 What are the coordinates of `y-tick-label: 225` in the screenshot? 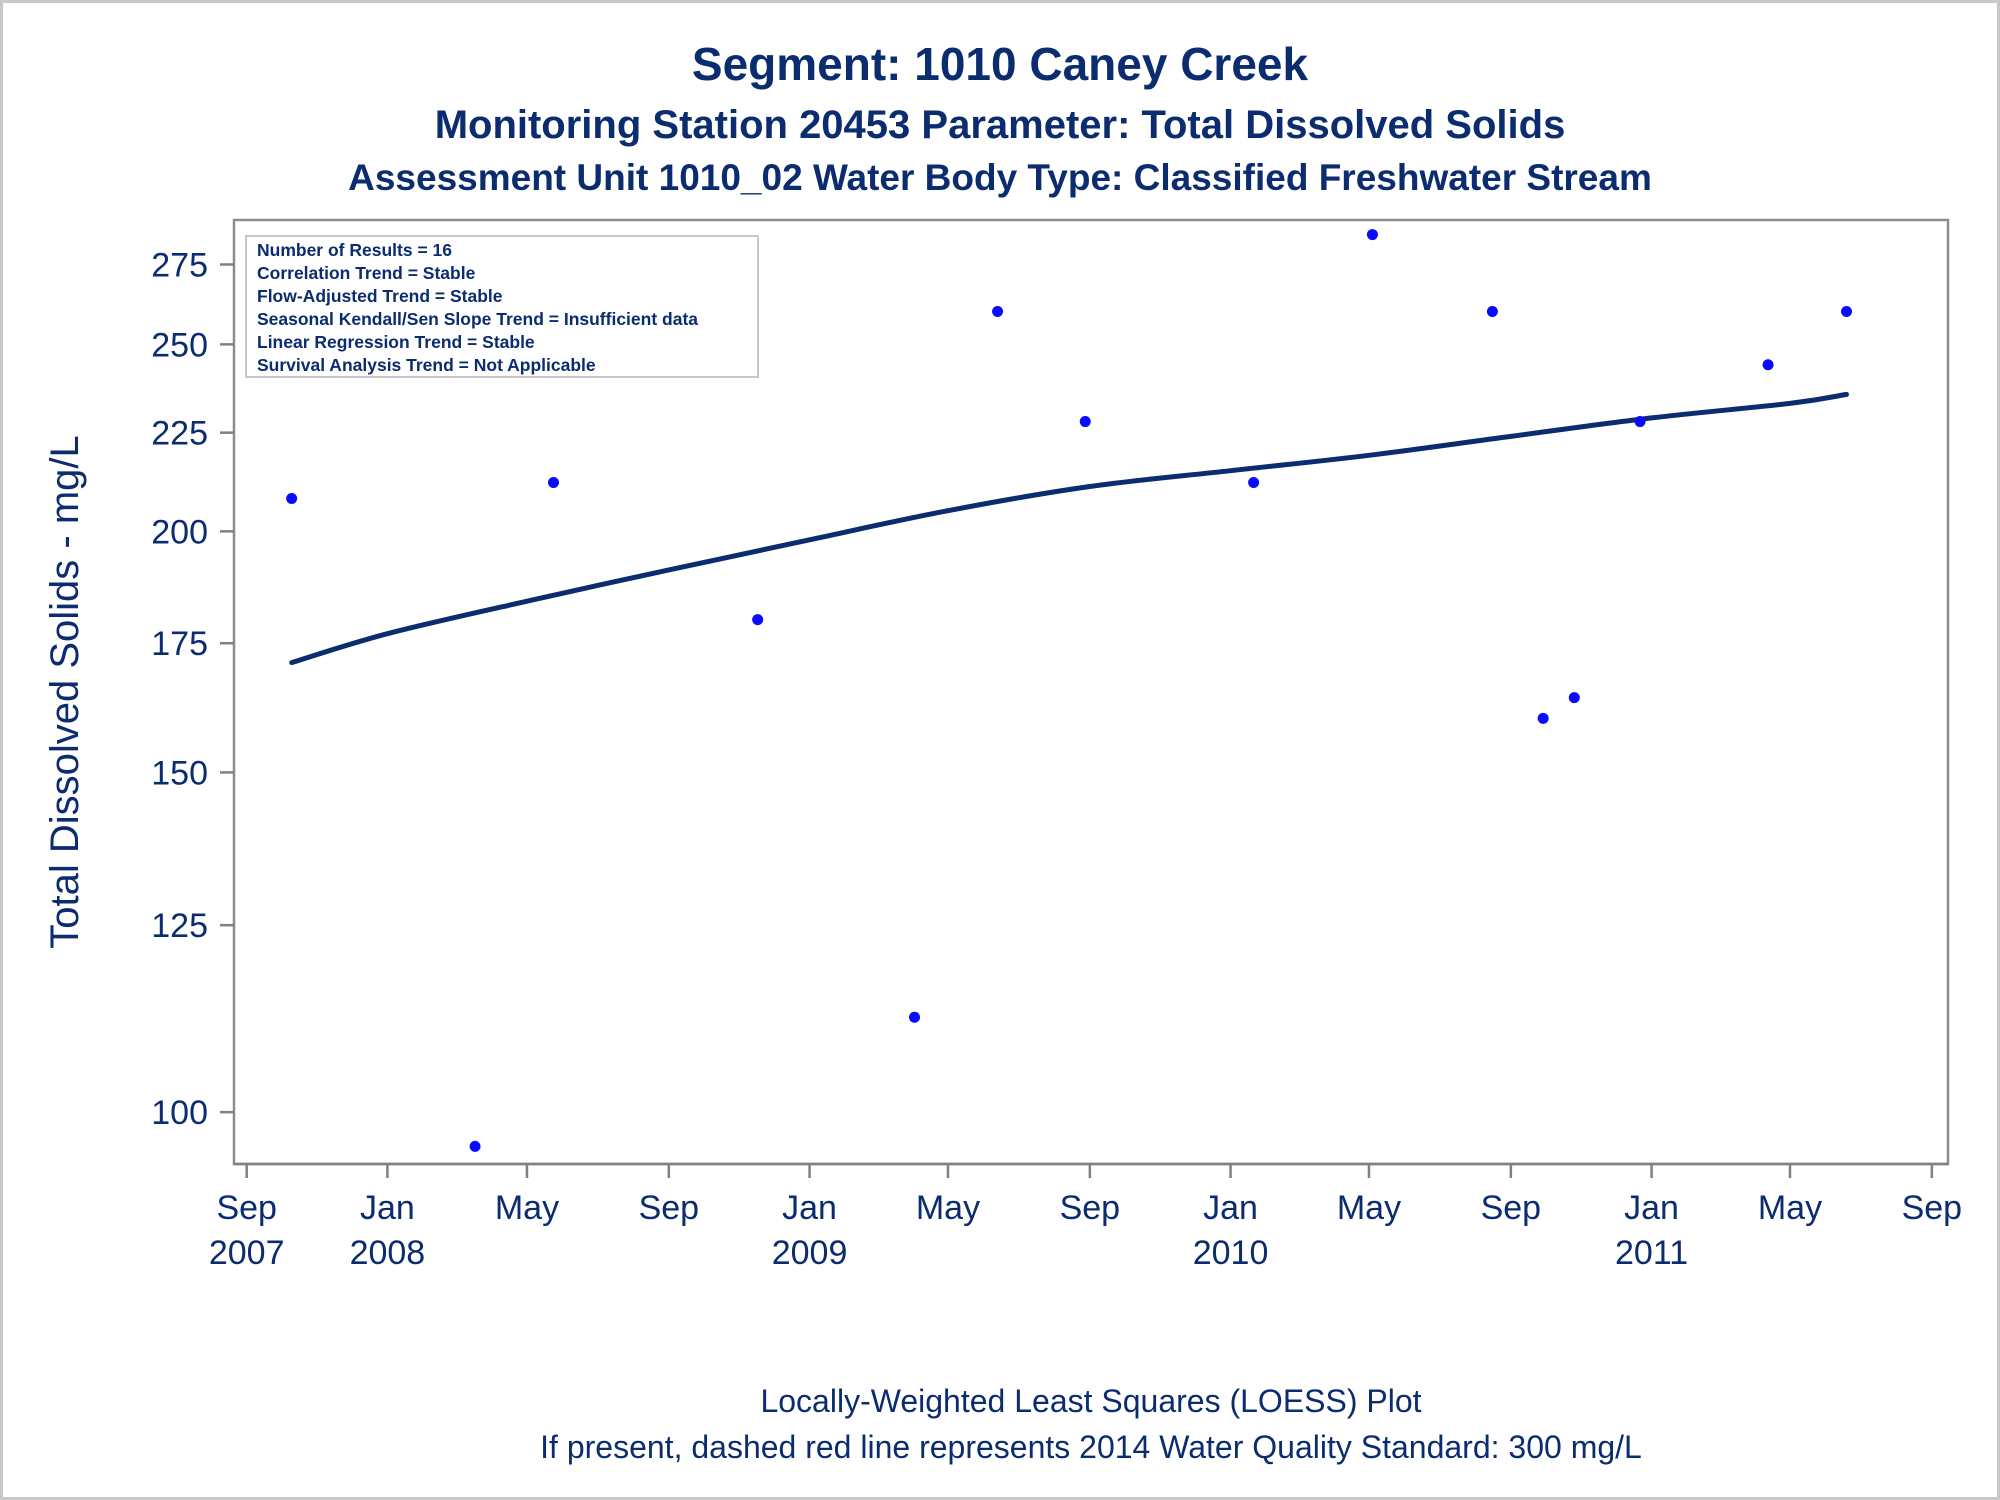 It's located at (179, 434).